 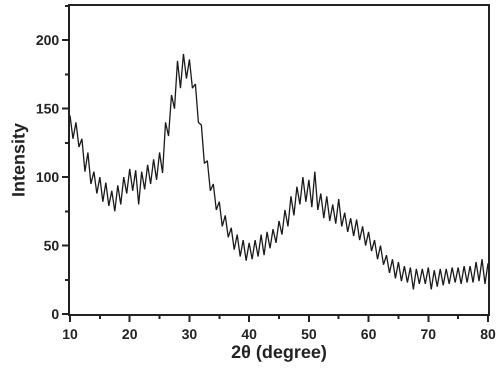 What do you see at coordinates (70, 334) in the screenshot?
I see `x-tick-label: 10` at bounding box center [70, 334].